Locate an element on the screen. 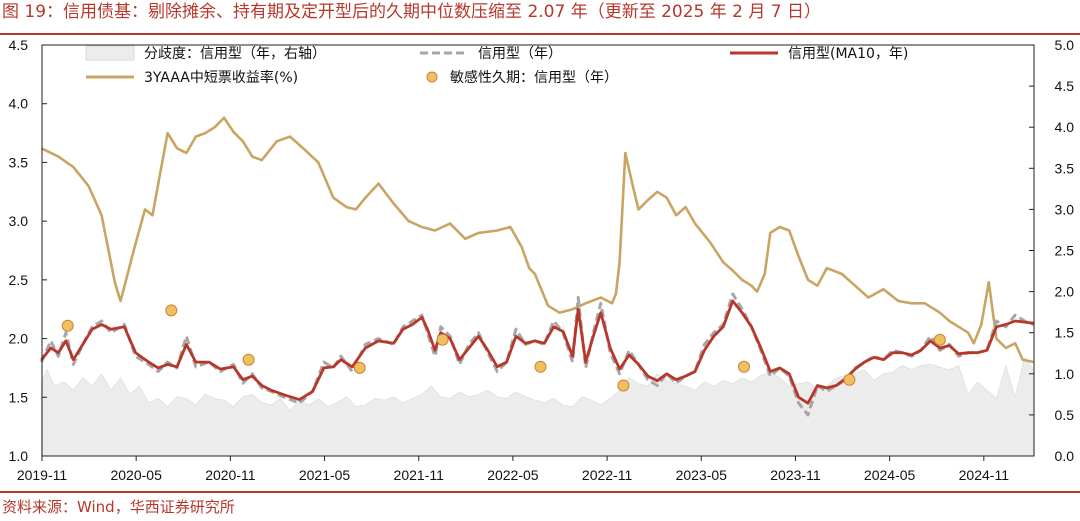 This screenshot has width=1080, height=521. y-right-tick-label: 4.5 is located at coordinates (1065, 86).